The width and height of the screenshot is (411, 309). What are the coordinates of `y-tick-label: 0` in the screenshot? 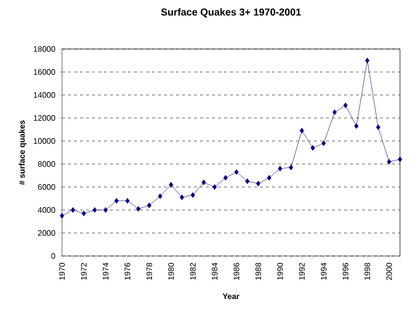 It's located at (53, 256).